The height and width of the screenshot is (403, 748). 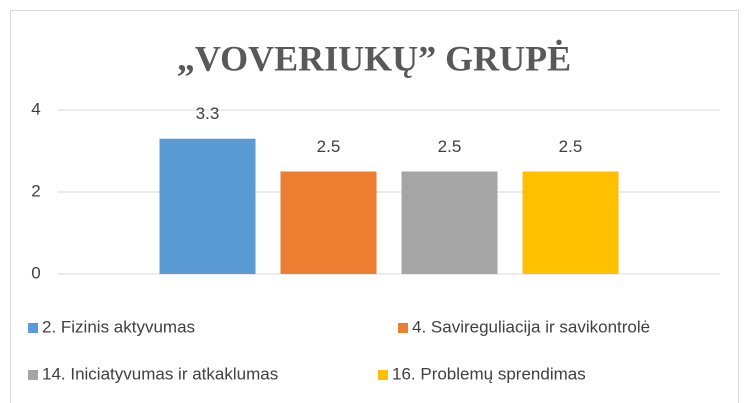 I want to click on legend-label: 2. Fizinis aktyvumas, so click(x=118, y=326).